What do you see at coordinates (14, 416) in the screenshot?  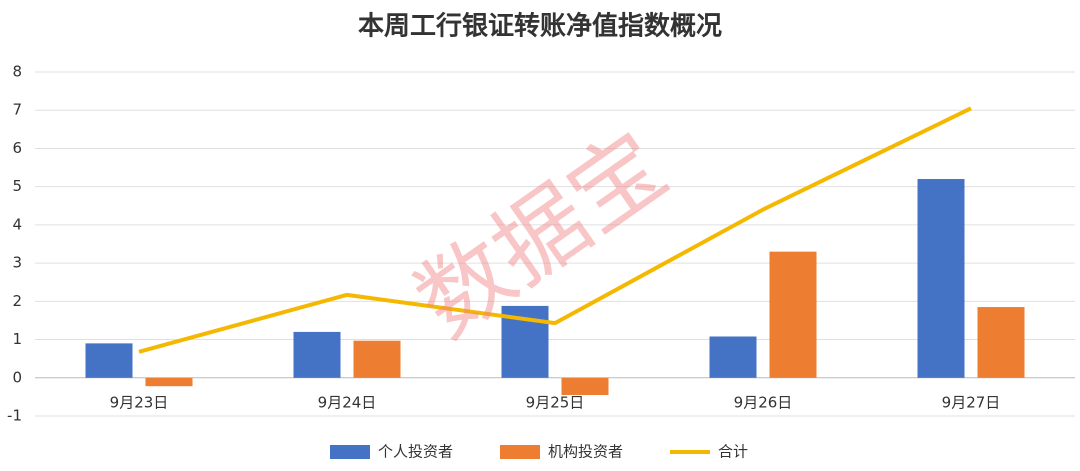 I see `y-tick-label: -1` at bounding box center [14, 416].